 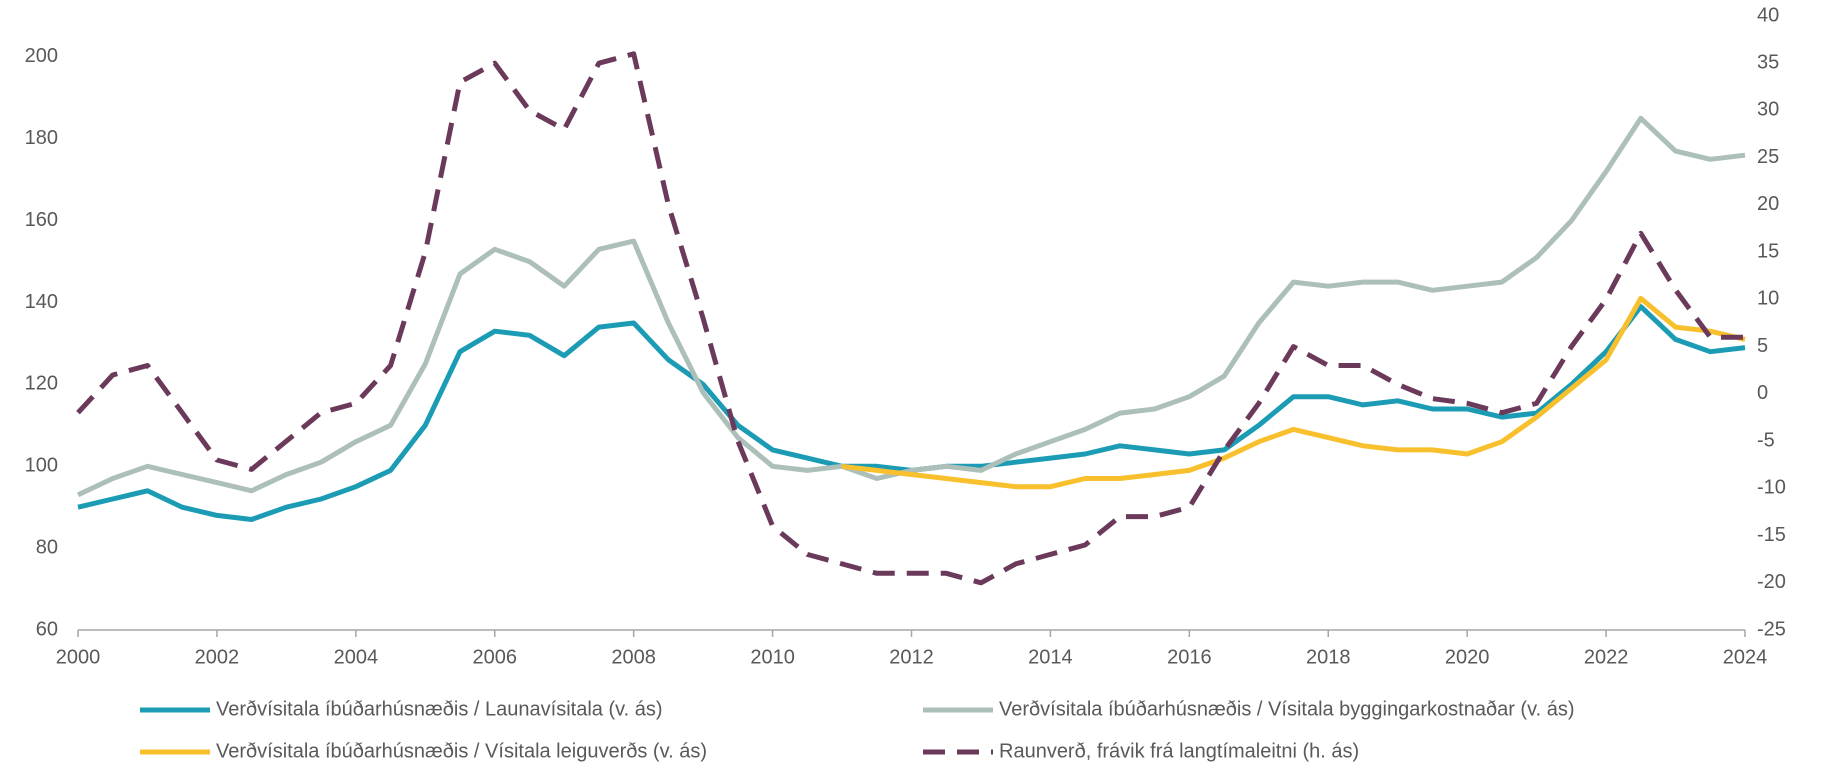 What do you see at coordinates (1766, 440) in the screenshot?
I see `y2-tick-label: -5` at bounding box center [1766, 440].